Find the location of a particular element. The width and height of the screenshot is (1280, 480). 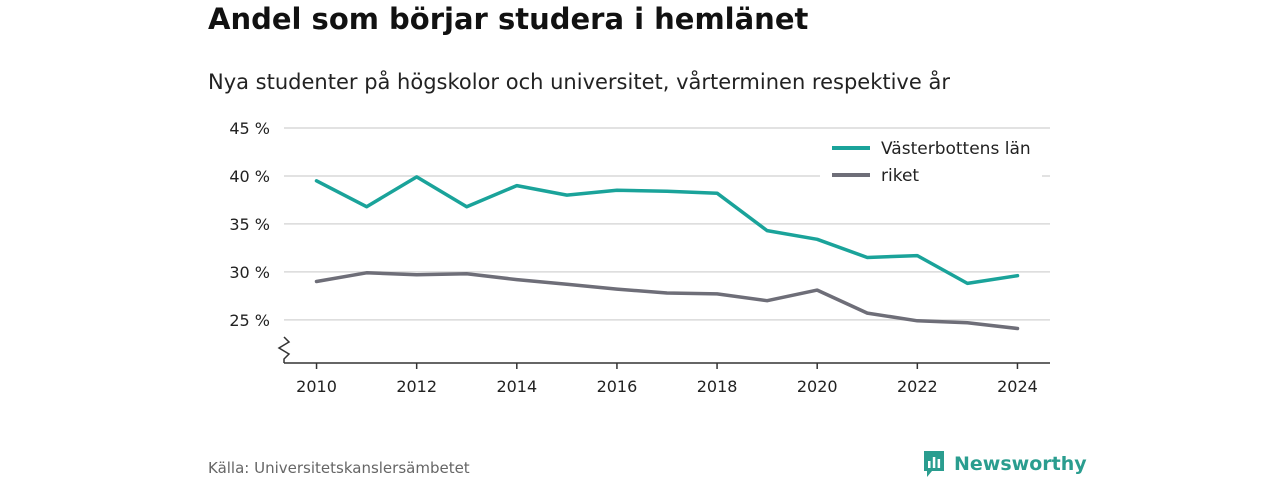

x-tick-label: 2020 is located at coordinates (817, 386).